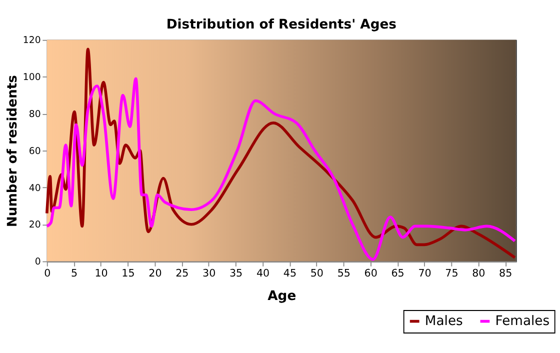 The height and width of the screenshot is (353, 560). Describe the element at coordinates (522, 322) in the screenshot. I see `legend-label: Females` at that location.